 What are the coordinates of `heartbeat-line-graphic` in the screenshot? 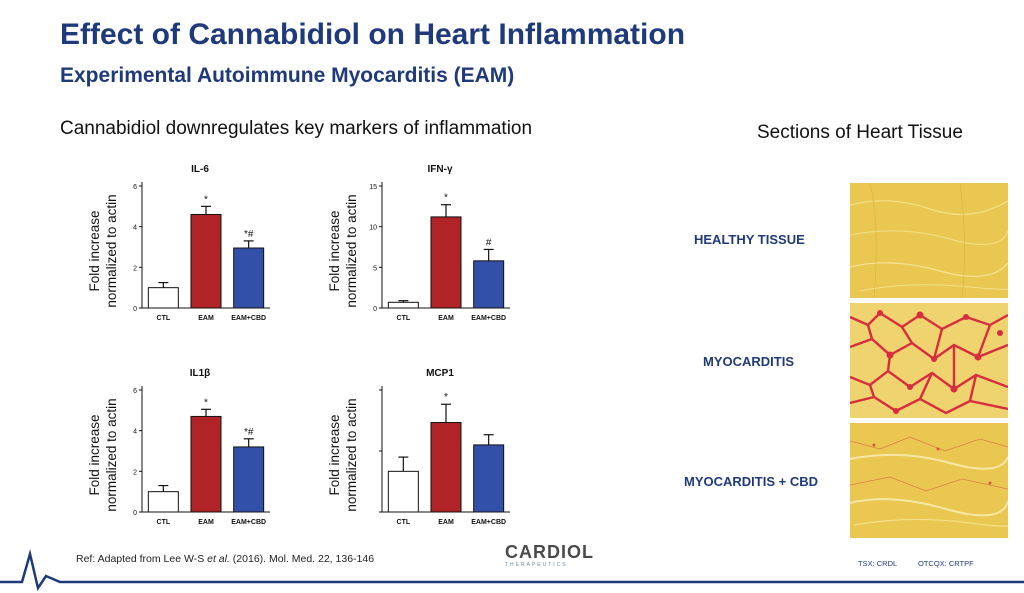 It's located at (512, 570).